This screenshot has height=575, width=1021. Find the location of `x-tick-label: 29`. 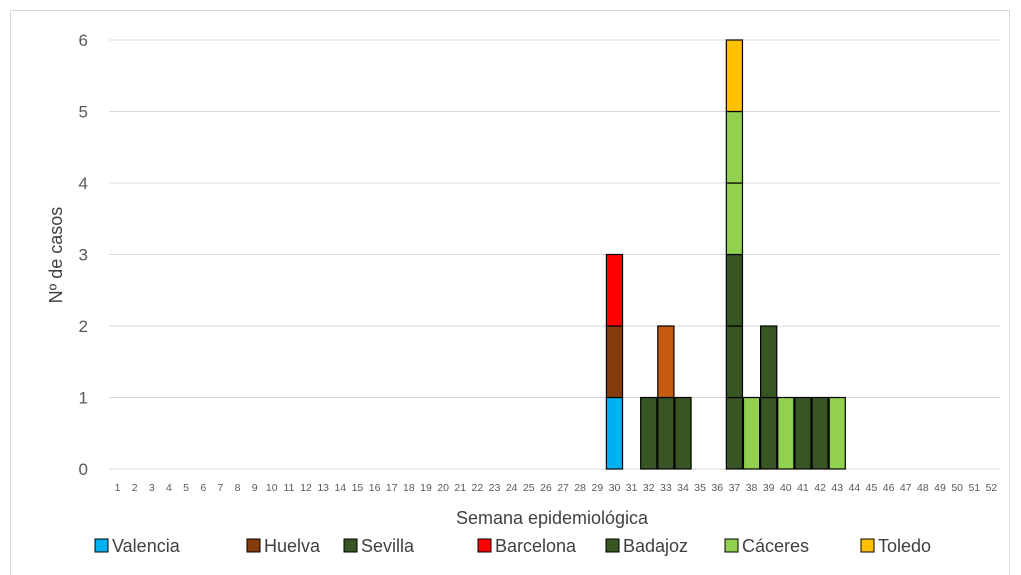

x-tick-label: 29 is located at coordinates (597, 488).